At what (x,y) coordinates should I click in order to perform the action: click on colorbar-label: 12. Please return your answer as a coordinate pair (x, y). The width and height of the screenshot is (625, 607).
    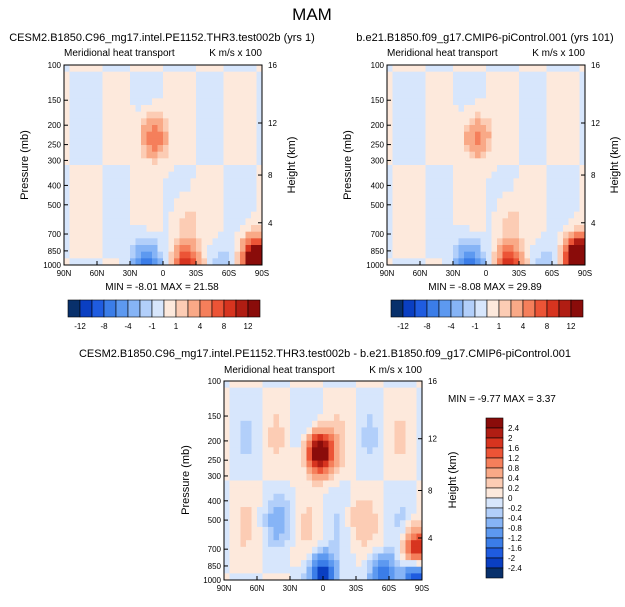
    Looking at the image, I should click on (571, 326).